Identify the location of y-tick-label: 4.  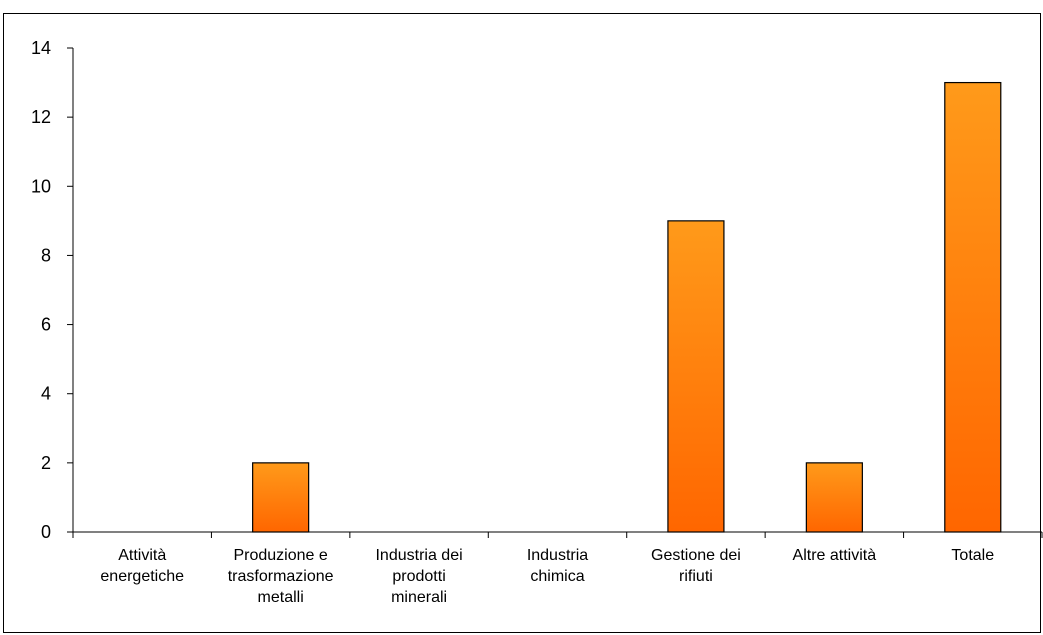
(46, 394).